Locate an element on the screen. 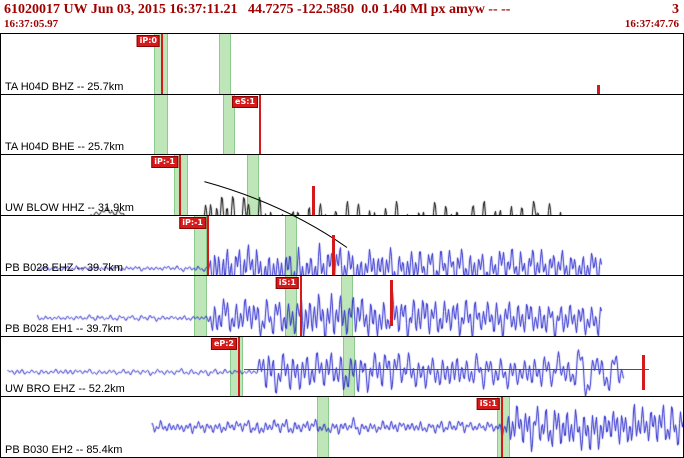 The width and height of the screenshot is (684, 458). waveform-panel-3: iP:-1 UW BLOW HHZ -- 31.9km is located at coordinates (342, 185).